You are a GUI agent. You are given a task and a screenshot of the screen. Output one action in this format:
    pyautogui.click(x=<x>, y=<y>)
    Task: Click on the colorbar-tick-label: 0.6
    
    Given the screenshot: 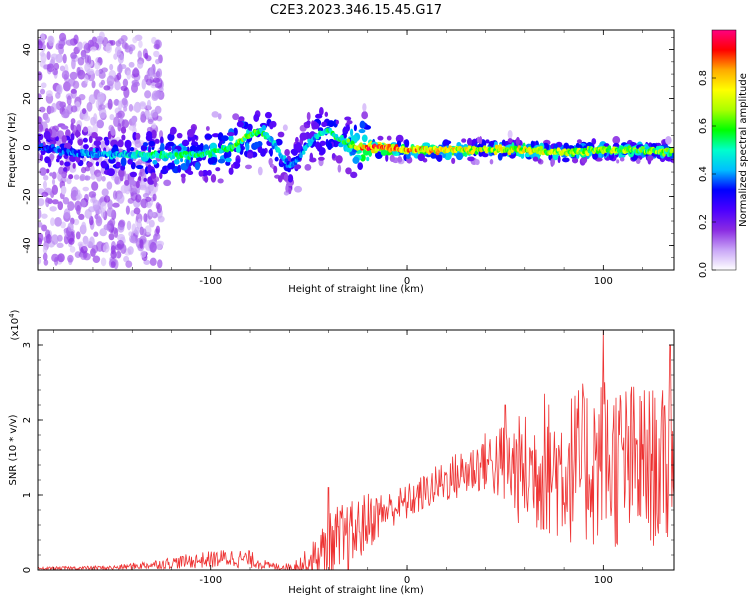 What is the action you would take?
    pyautogui.click(x=703, y=126)
    